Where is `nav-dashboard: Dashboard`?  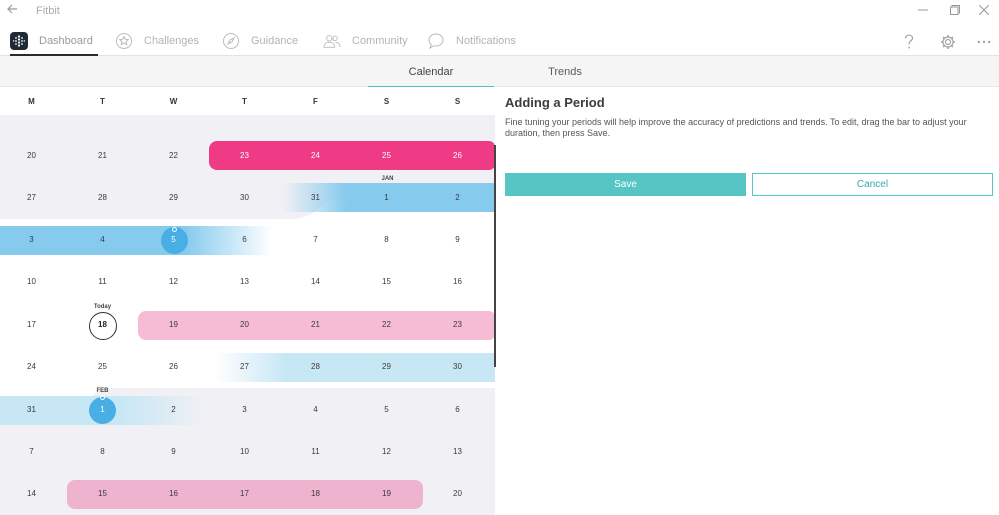
nav-dashboard: Dashboard is located at coordinates (54, 41).